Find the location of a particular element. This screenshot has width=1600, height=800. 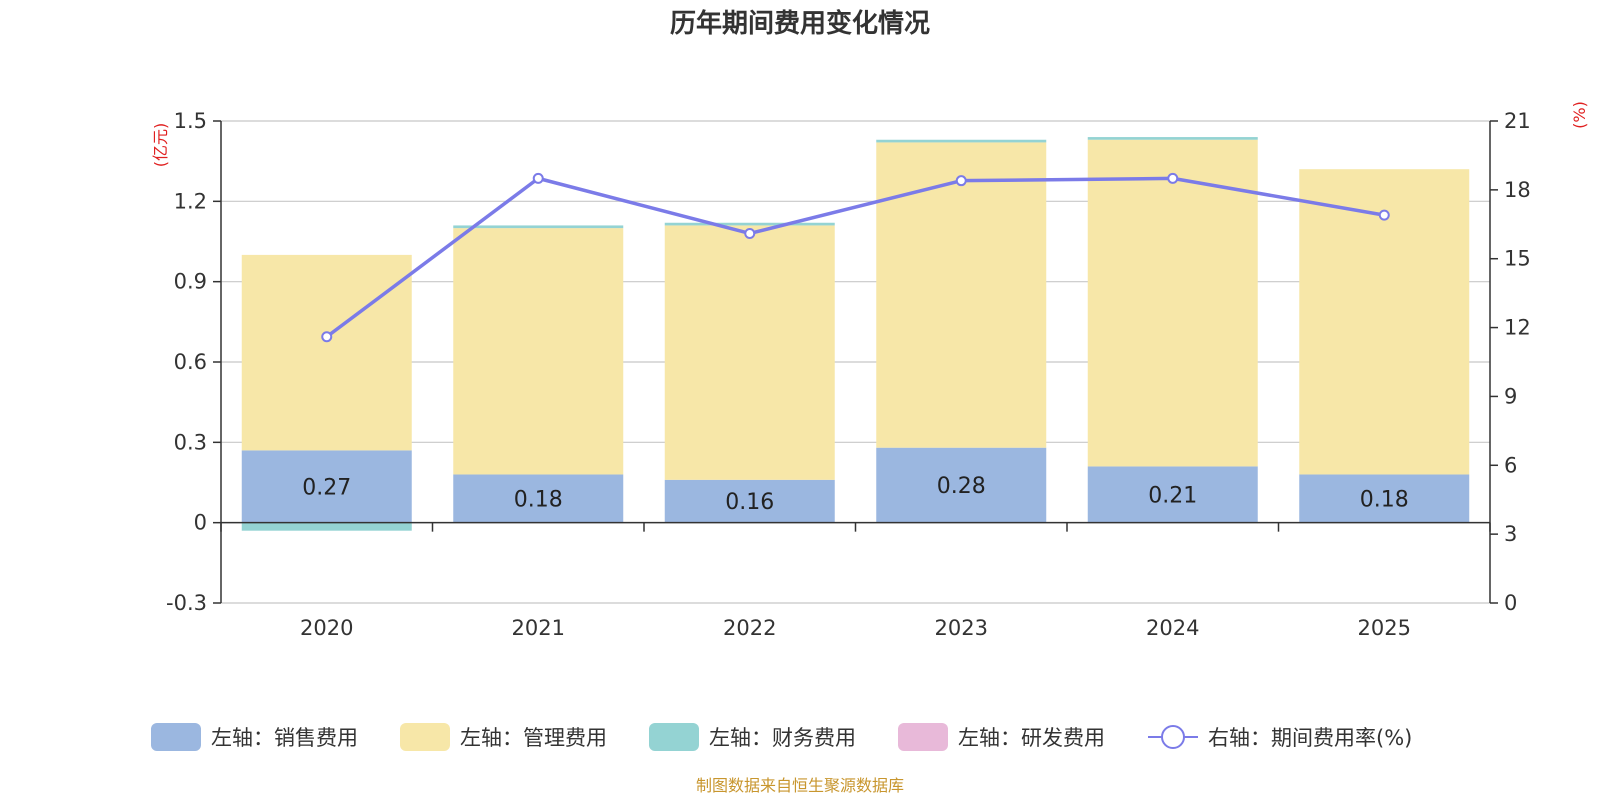

bar-data-label: 0.28 is located at coordinates (961, 486).